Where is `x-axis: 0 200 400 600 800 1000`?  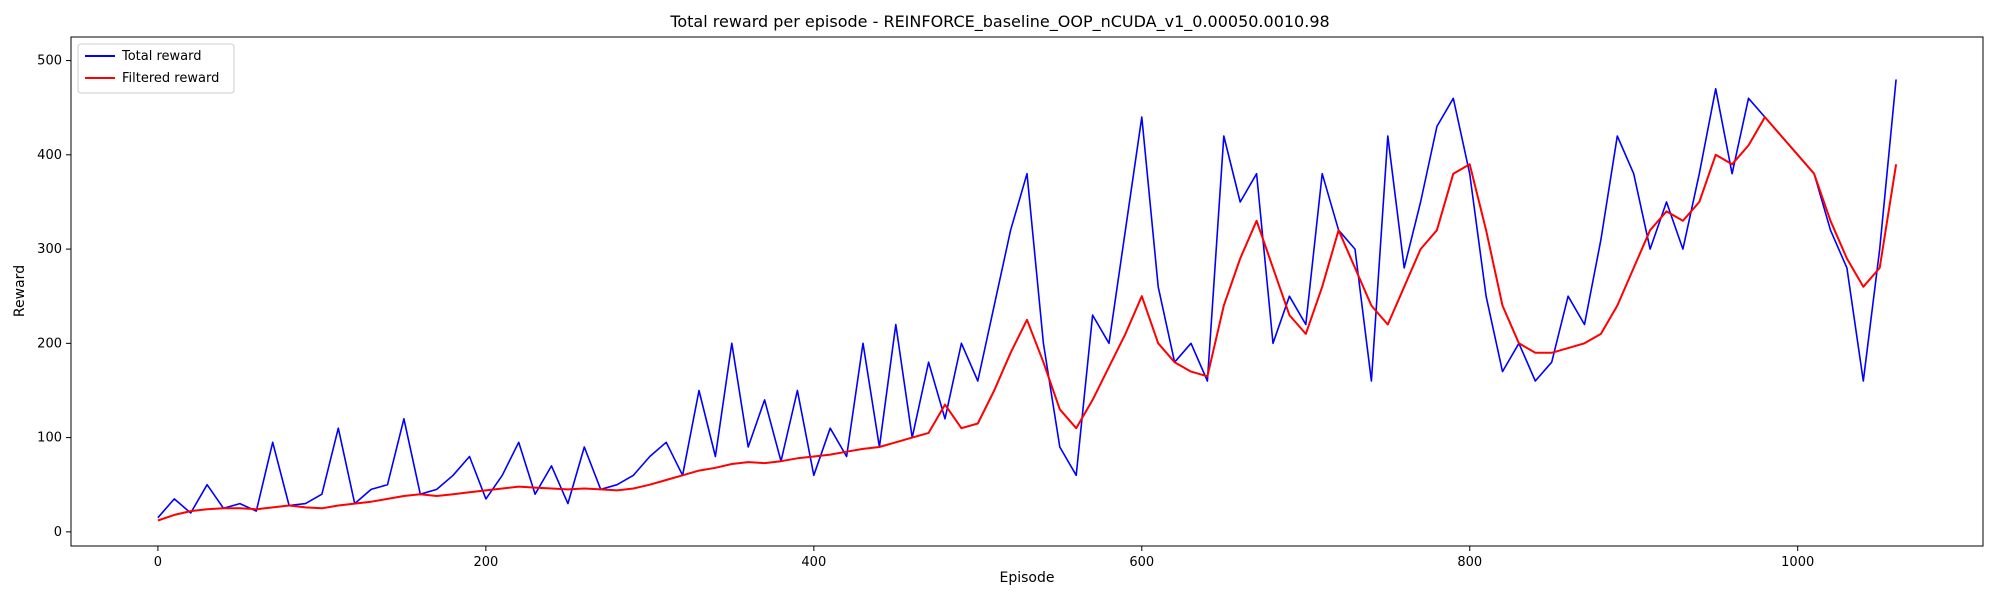 x-axis: 0 200 400 600 800 1000 is located at coordinates (984, 558).